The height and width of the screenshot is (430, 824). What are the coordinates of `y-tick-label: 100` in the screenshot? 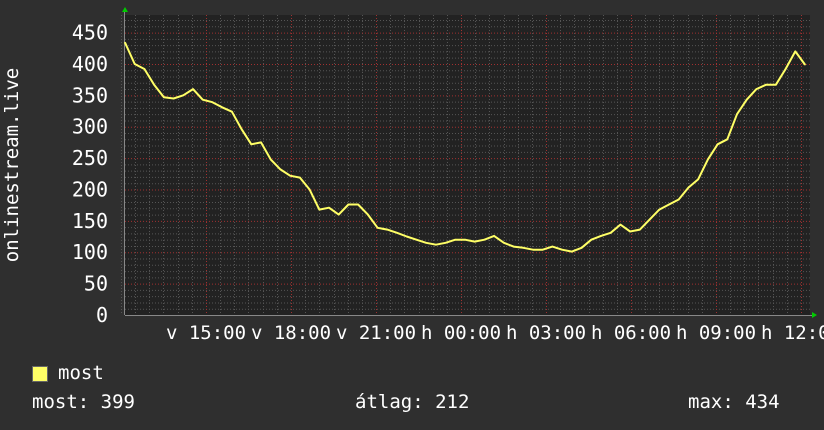 It's located at (90, 252).